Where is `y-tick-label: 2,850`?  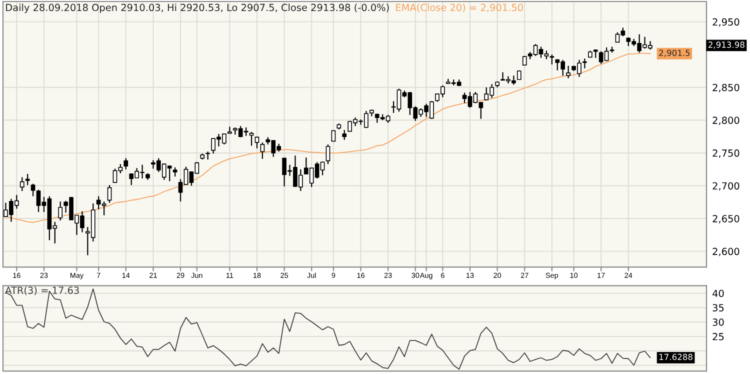 y-tick-label: 2,850 is located at coordinates (726, 88).